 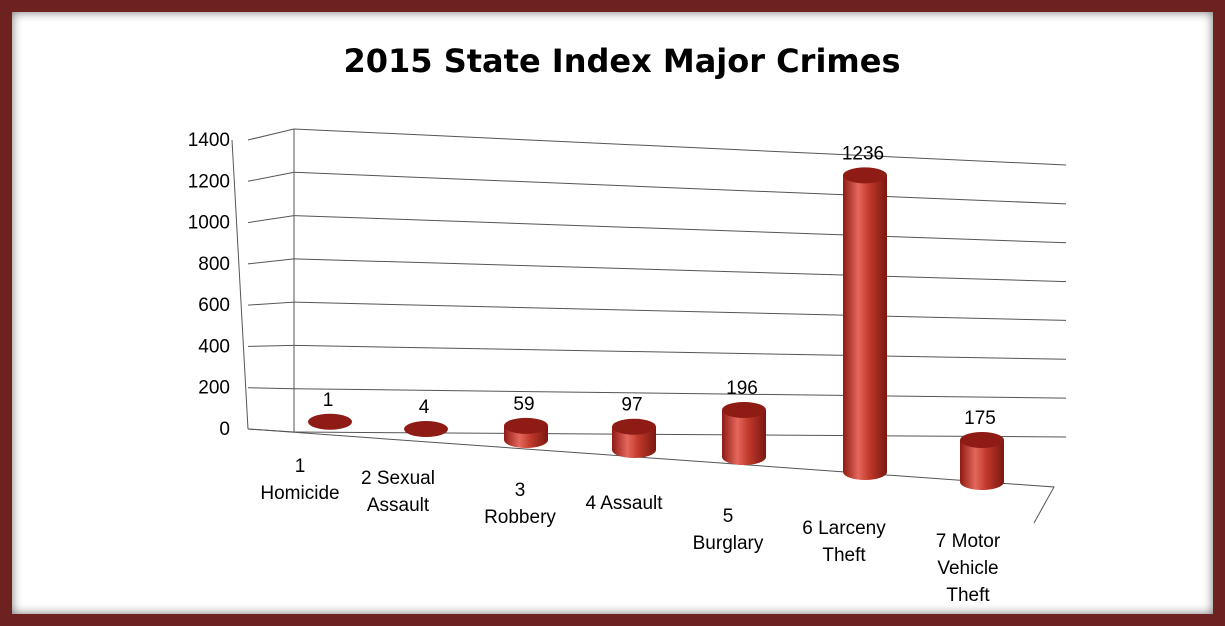 I want to click on y-tick-label: 0, so click(x=224, y=429).